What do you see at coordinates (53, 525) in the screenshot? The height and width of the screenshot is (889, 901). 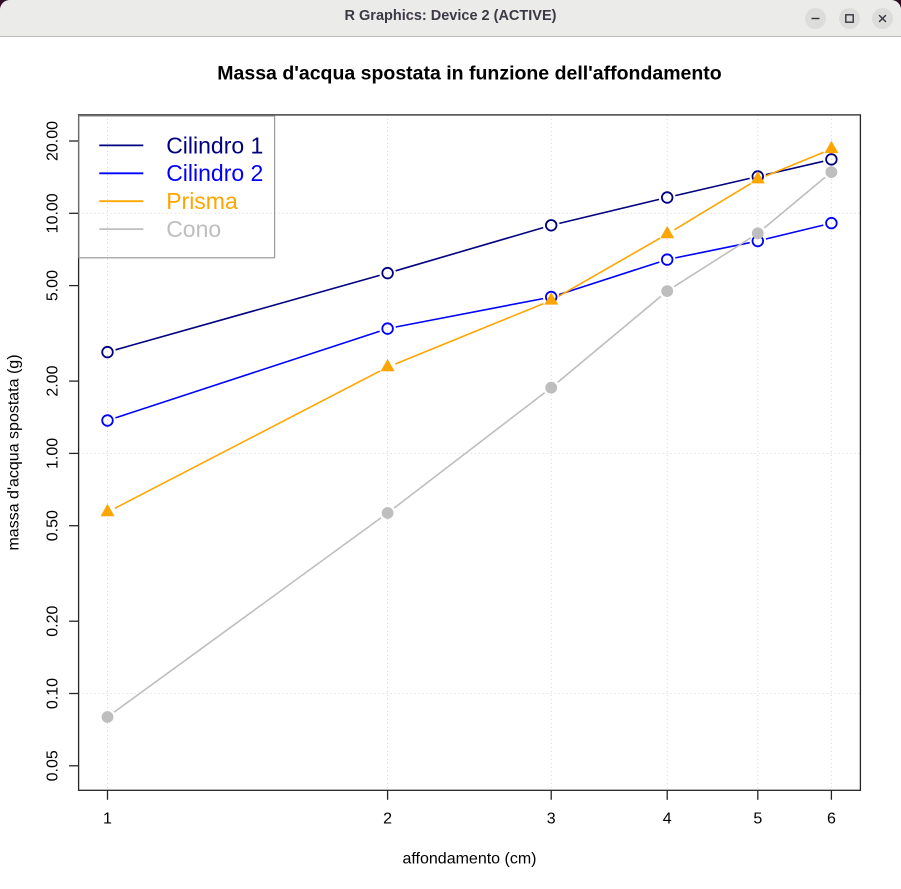 I see `svg-text: 0.50` at bounding box center [53, 525].